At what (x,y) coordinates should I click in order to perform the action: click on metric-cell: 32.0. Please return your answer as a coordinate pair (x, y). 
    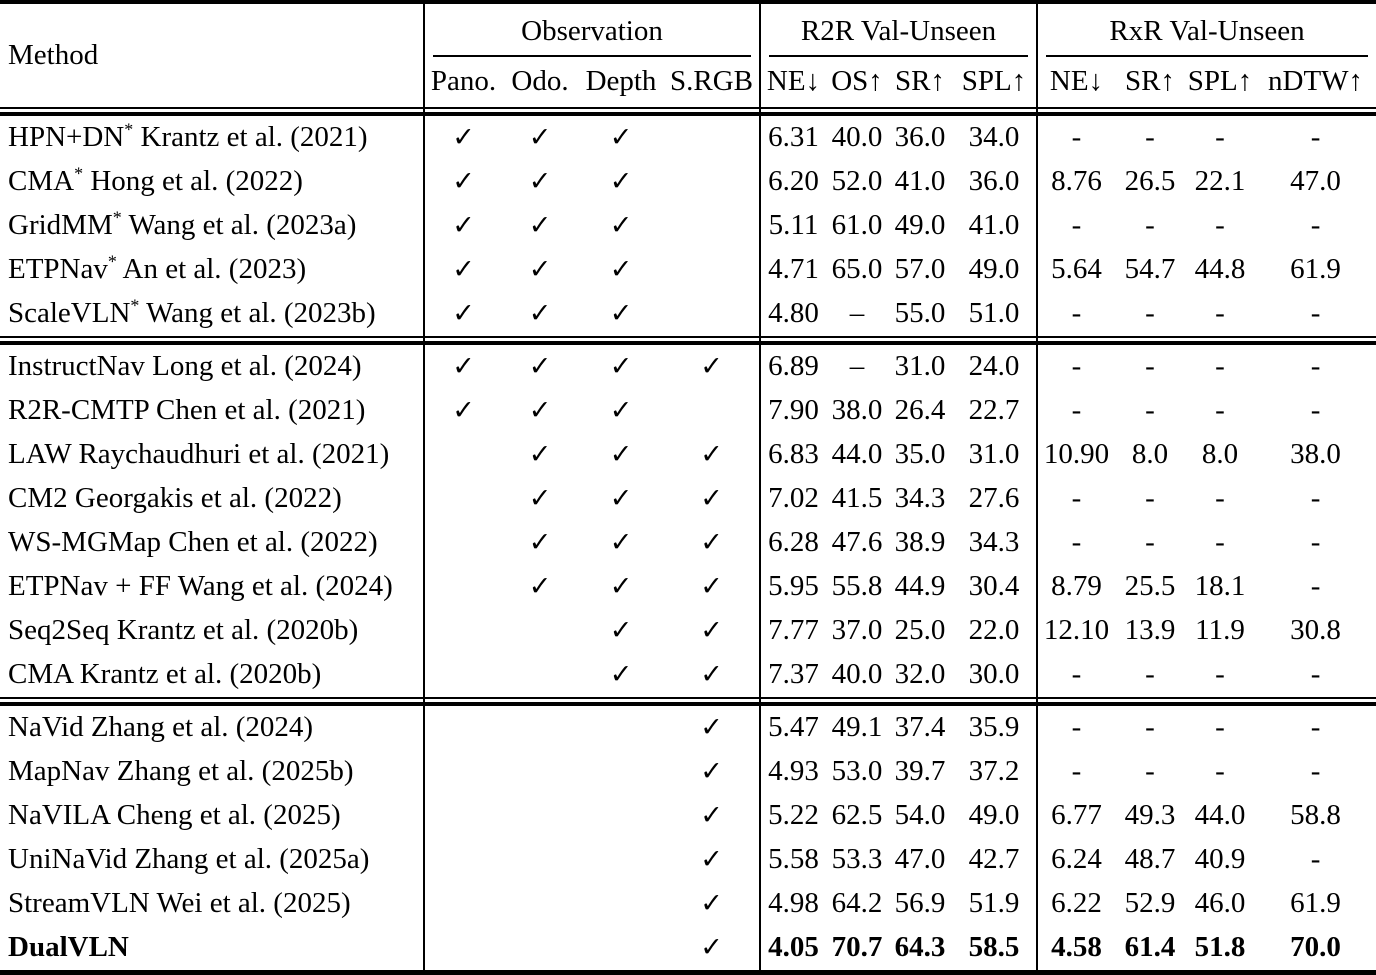
    Looking at the image, I should click on (920, 673).